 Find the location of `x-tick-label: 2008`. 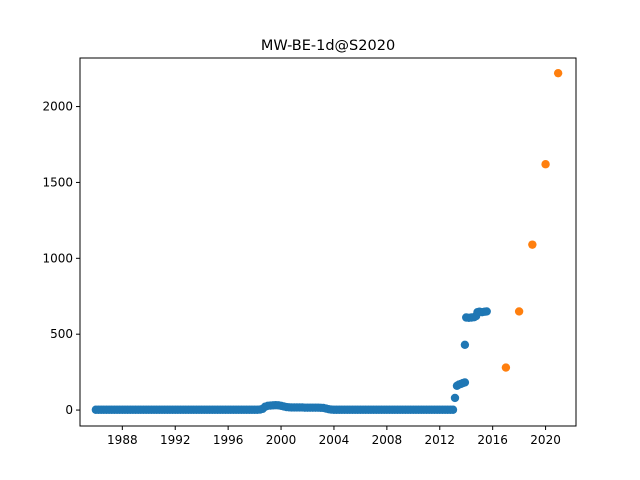

x-tick-label: 2008 is located at coordinates (387, 440).